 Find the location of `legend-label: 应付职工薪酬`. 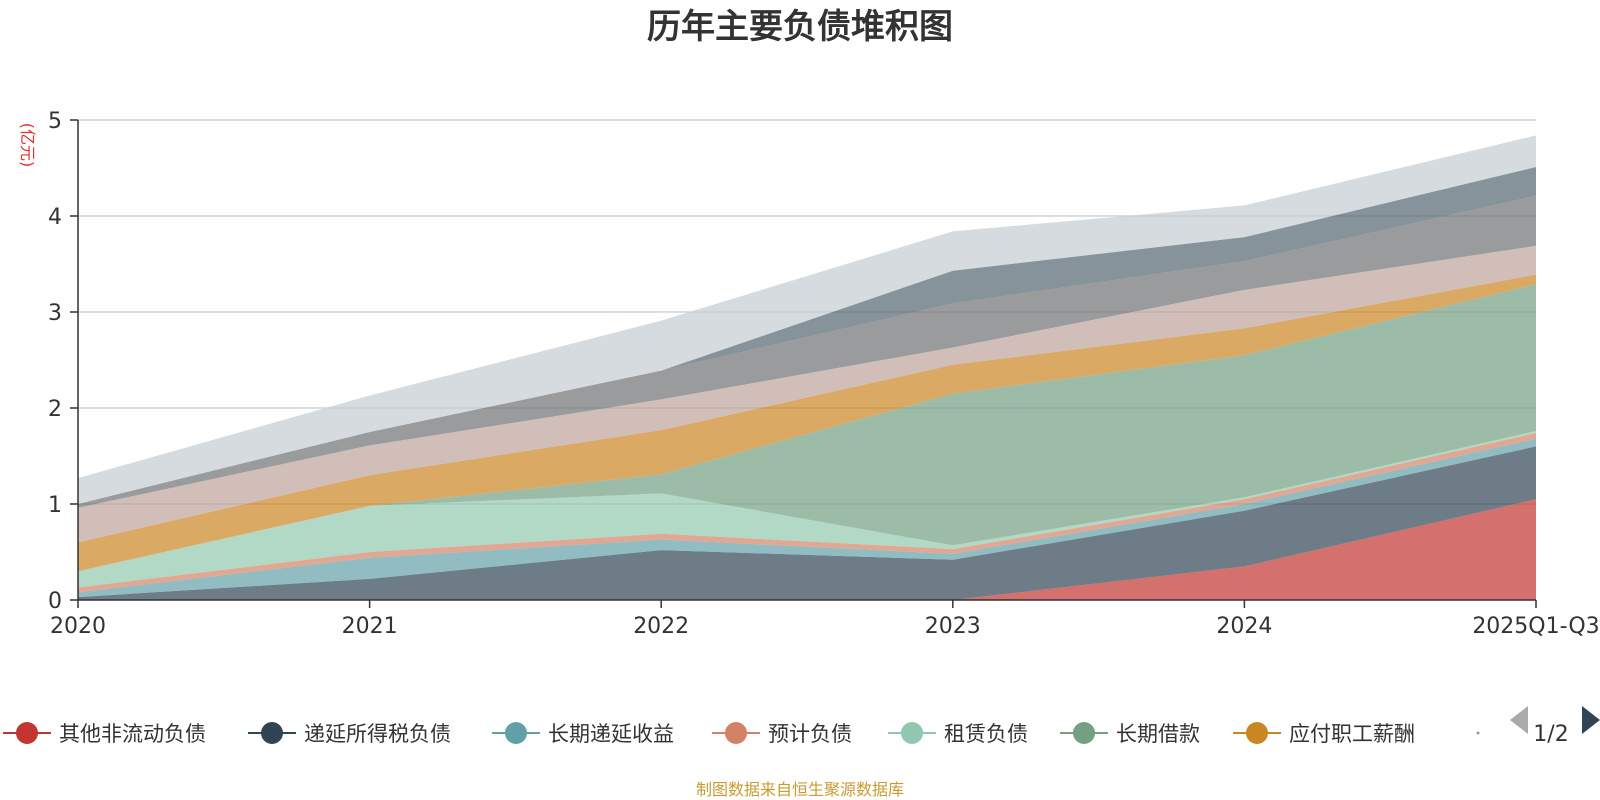

legend-label: 应付职工薪酬 is located at coordinates (1352, 734).